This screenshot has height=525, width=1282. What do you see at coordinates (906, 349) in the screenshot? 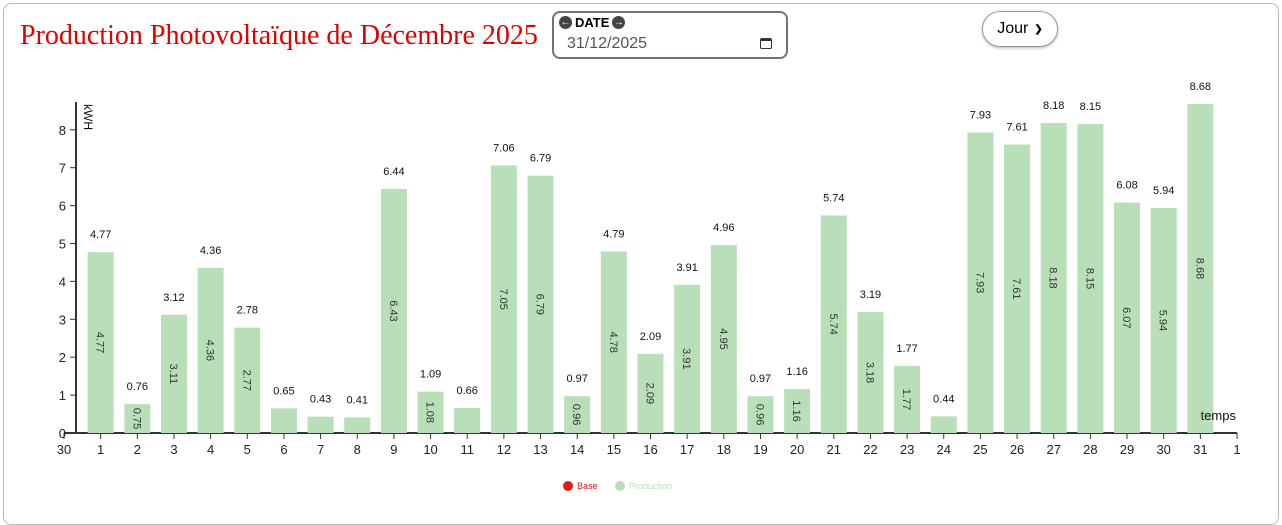
I see `bar-value-label: 1.77` at bounding box center [906, 349].